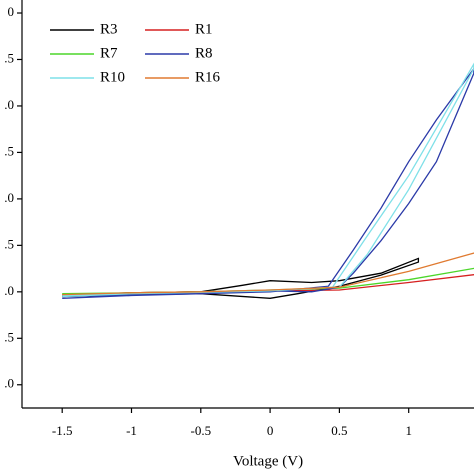 The height and width of the screenshot is (474, 474). I want to click on x-tick-label: 0, so click(270, 430).